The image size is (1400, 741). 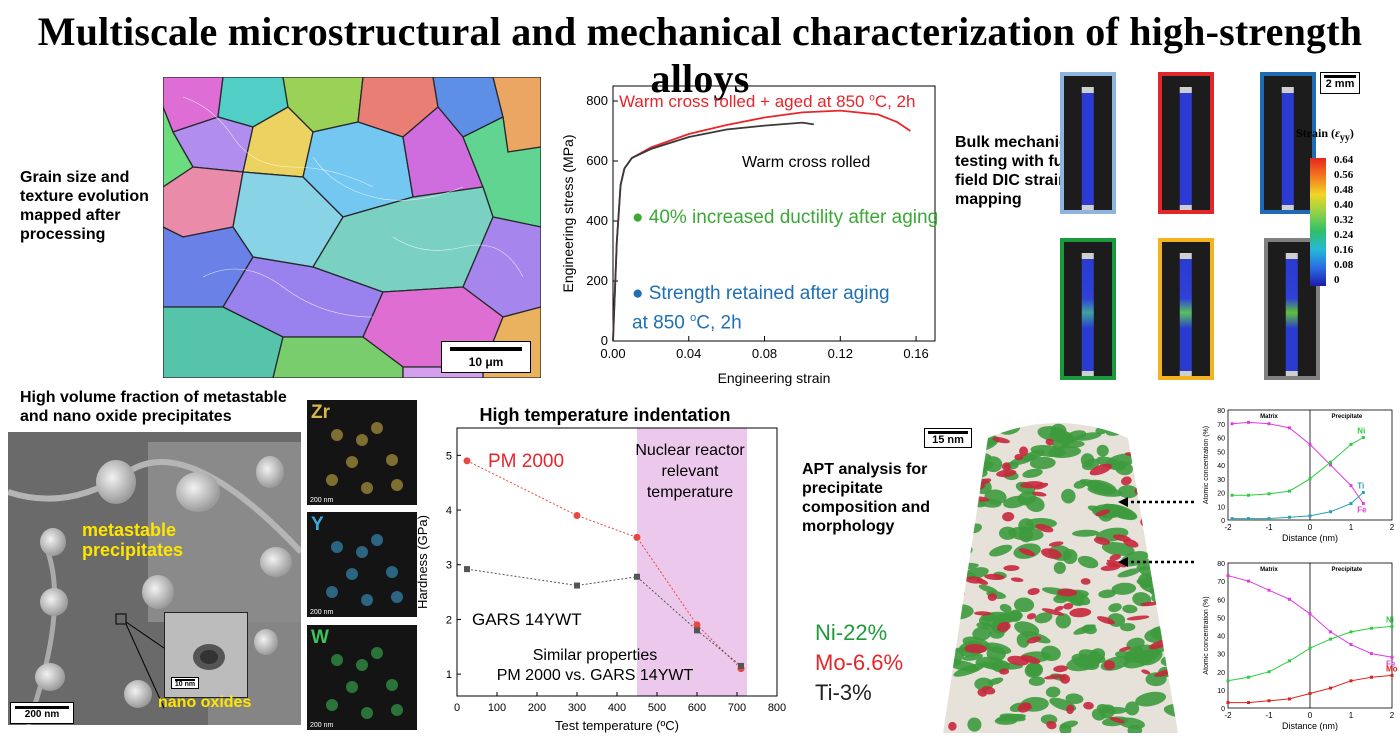 I want to click on ss-xlabel: Engineering strain, so click(x=774, y=378).